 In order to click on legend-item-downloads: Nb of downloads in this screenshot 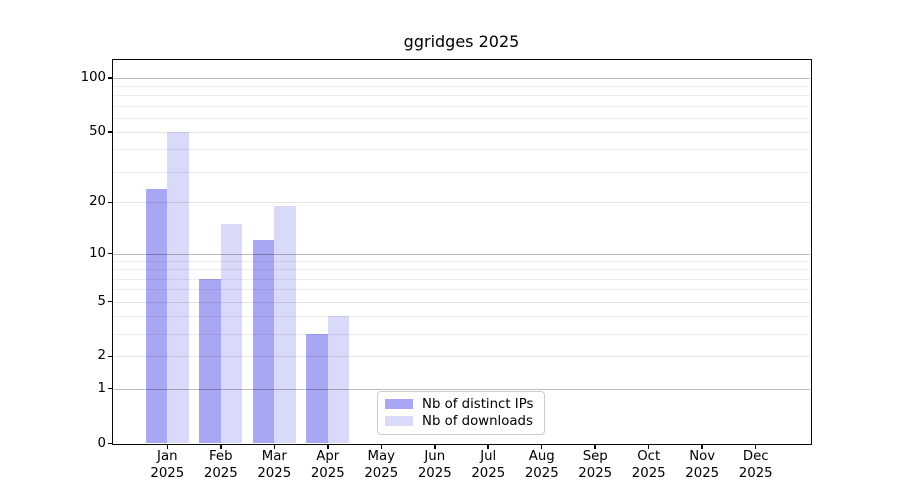, I will do `click(460, 421)`.